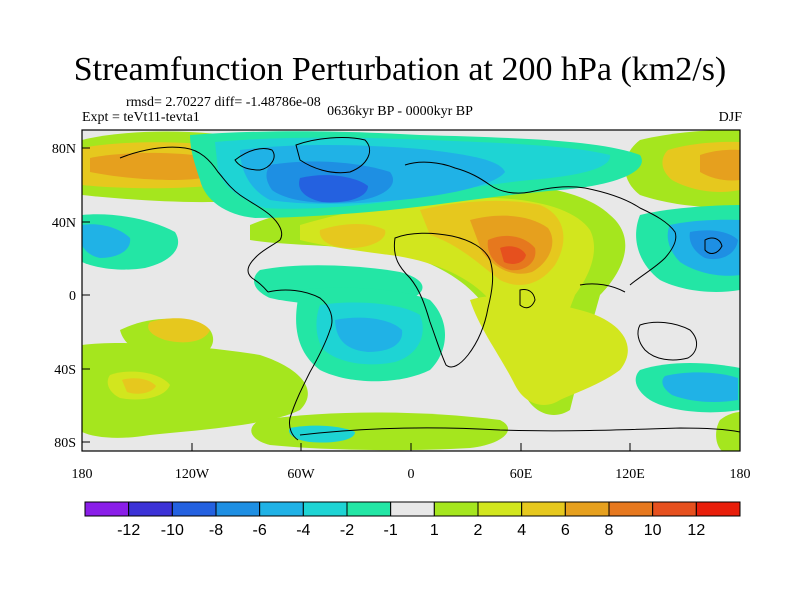 This screenshot has width=800, height=600. What do you see at coordinates (128, 530) in the screenshot?
I see `colorbar-label: -12` at bounding box center [128, 530].